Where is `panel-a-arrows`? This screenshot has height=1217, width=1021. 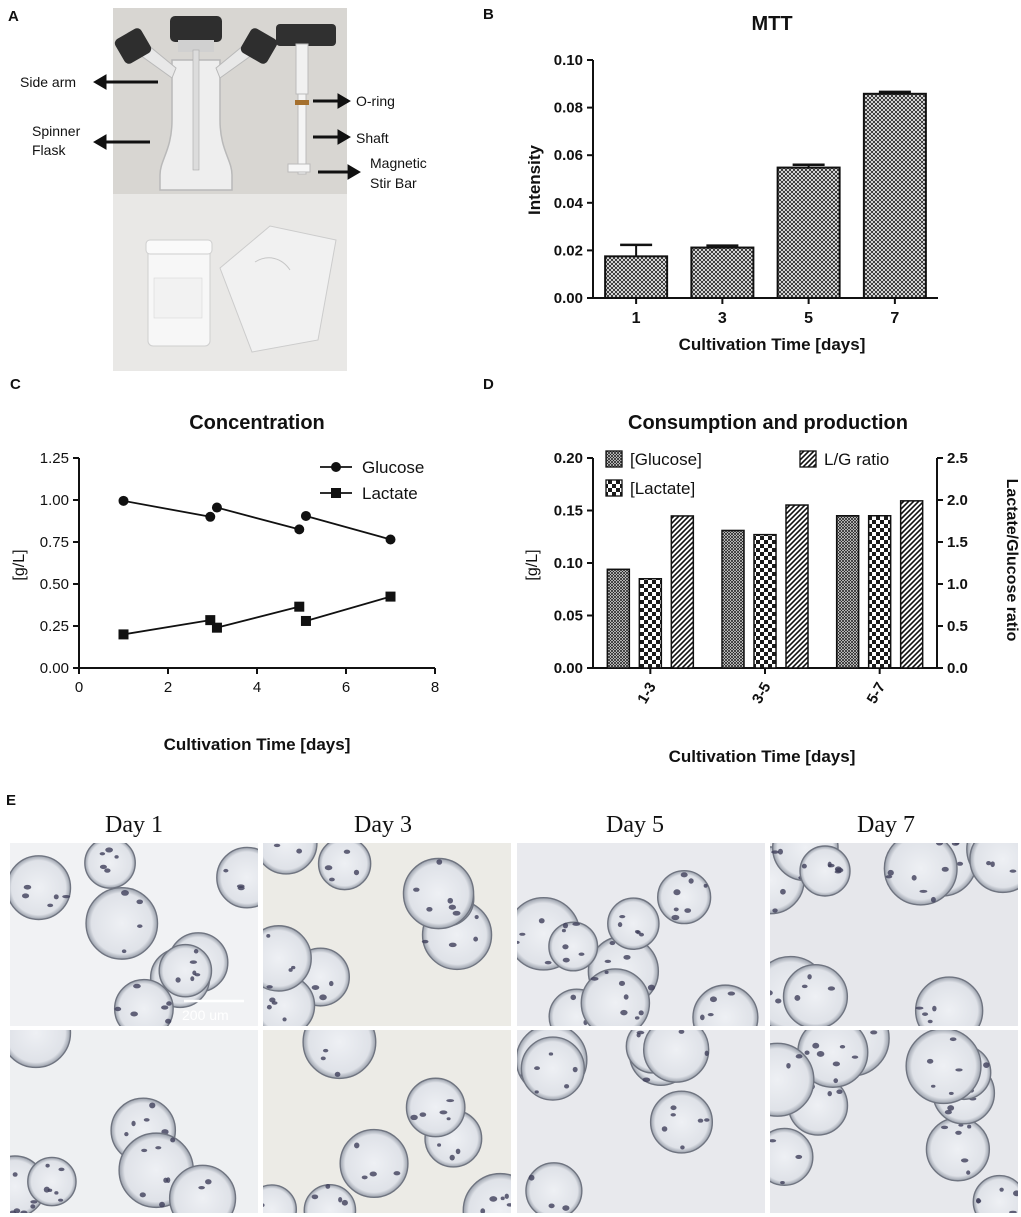
panel-a-arrows is located at coordinates (227, 127).